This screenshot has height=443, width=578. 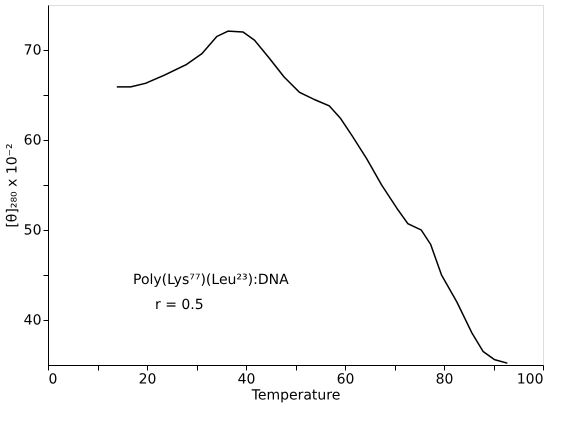 What do you see at coordinates (179, 305) in the screenshot?
I see `annotation: r = 0.5` at bounding box center [179, 305].